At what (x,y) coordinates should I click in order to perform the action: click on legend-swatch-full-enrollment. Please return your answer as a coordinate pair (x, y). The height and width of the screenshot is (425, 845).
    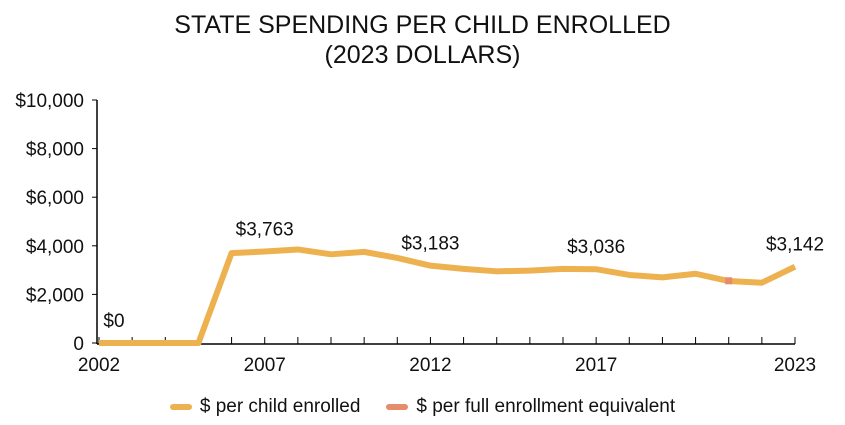
    Looking at the image, I should click on (397, 407).